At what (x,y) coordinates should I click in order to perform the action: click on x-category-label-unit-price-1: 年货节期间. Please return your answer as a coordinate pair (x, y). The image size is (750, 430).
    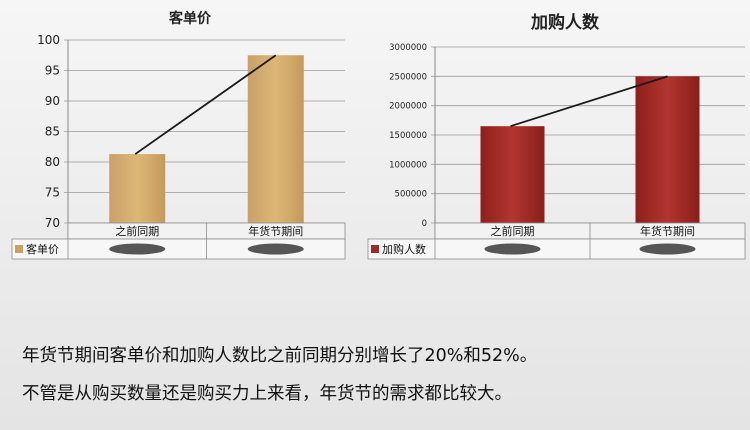
    Looking at the image, I should click on (275, 231).